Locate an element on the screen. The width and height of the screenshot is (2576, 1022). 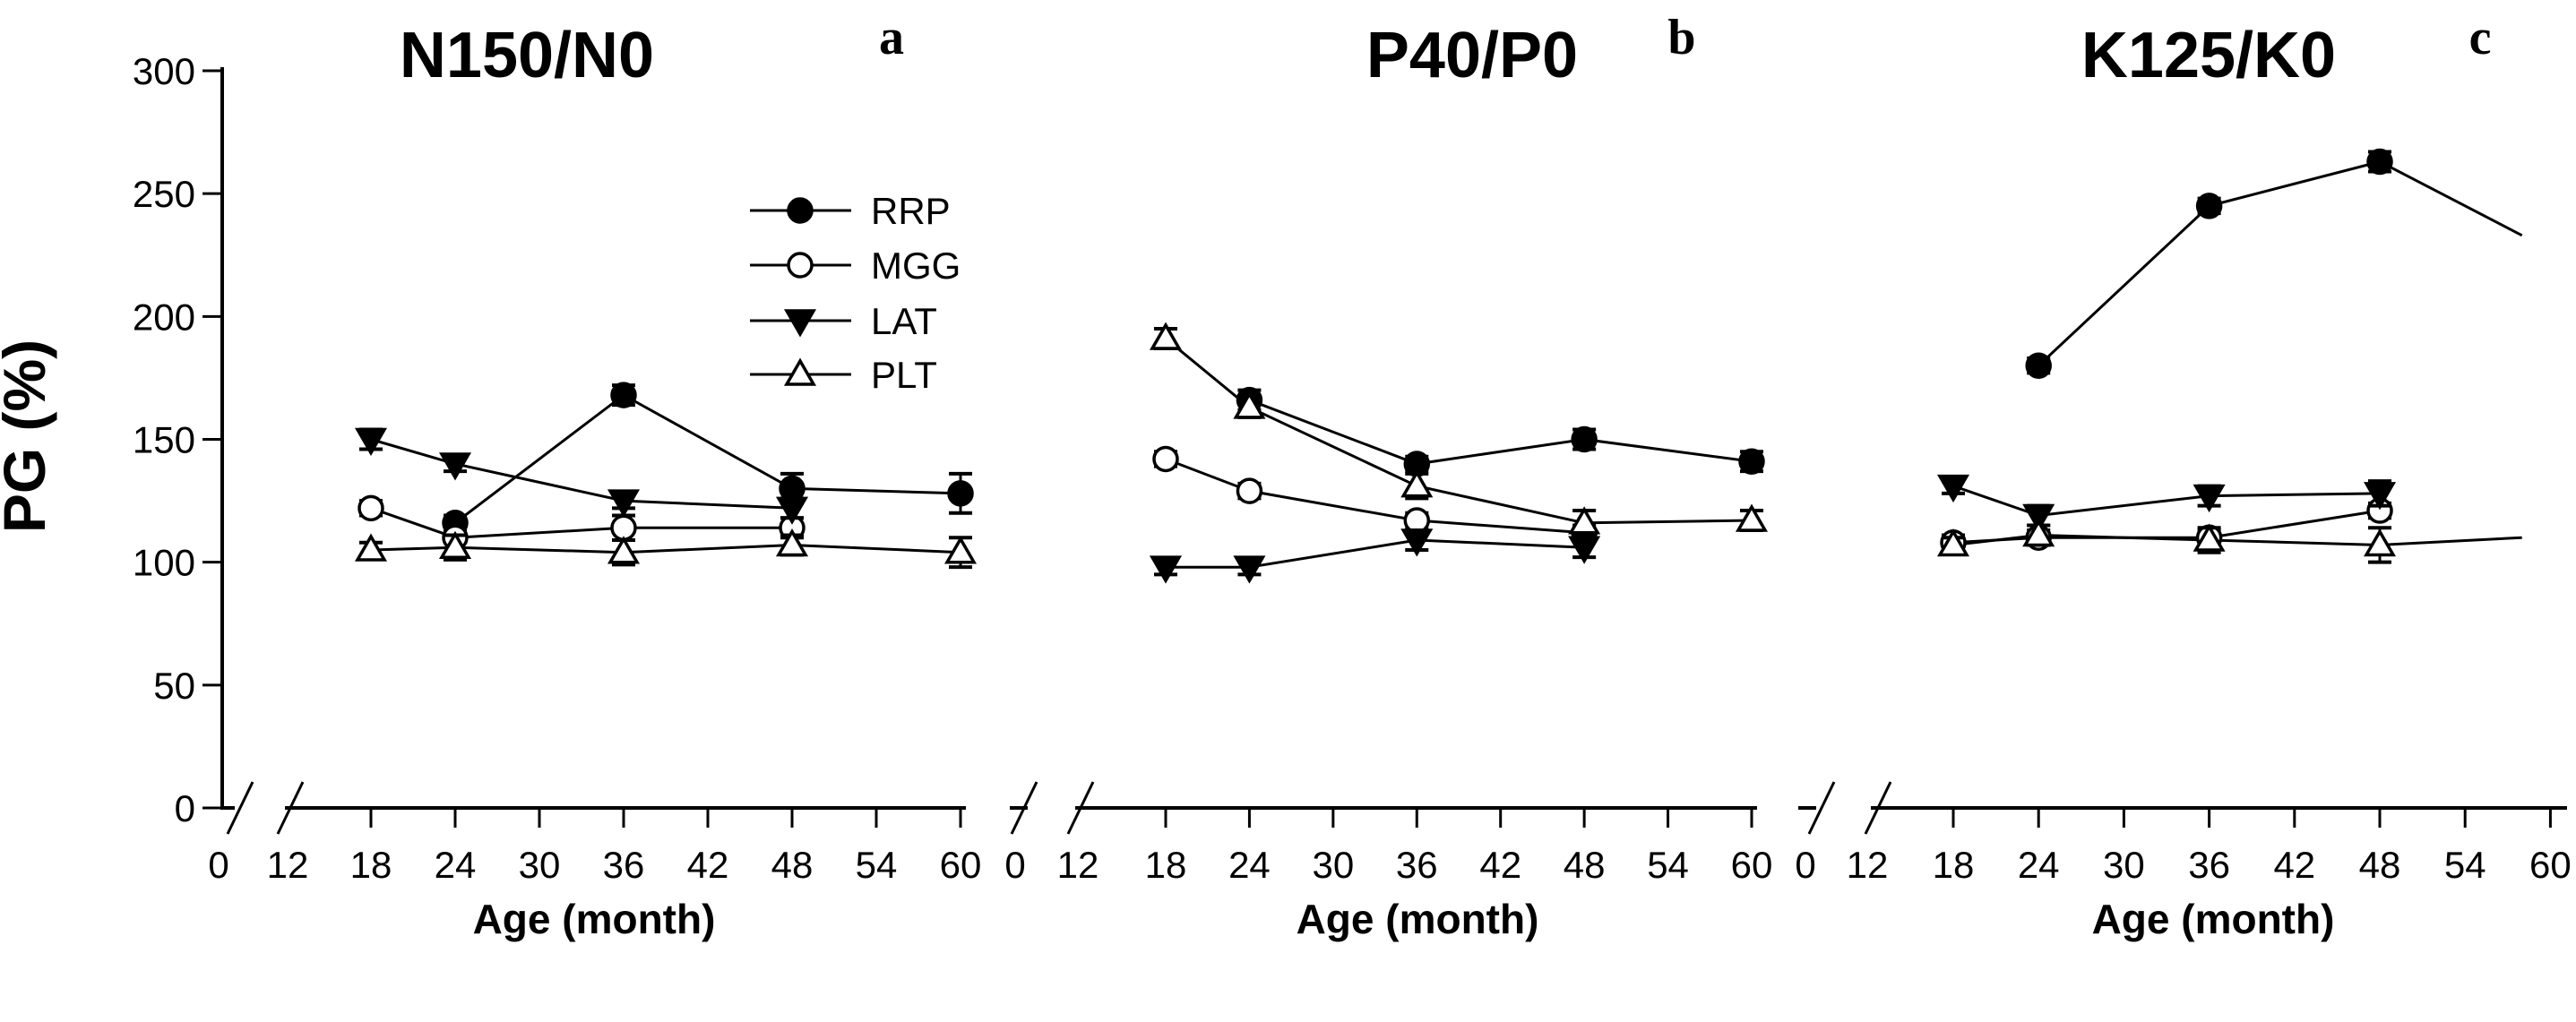
x-tick-label-twelve: 12 is located at coordinates (1078, 865).